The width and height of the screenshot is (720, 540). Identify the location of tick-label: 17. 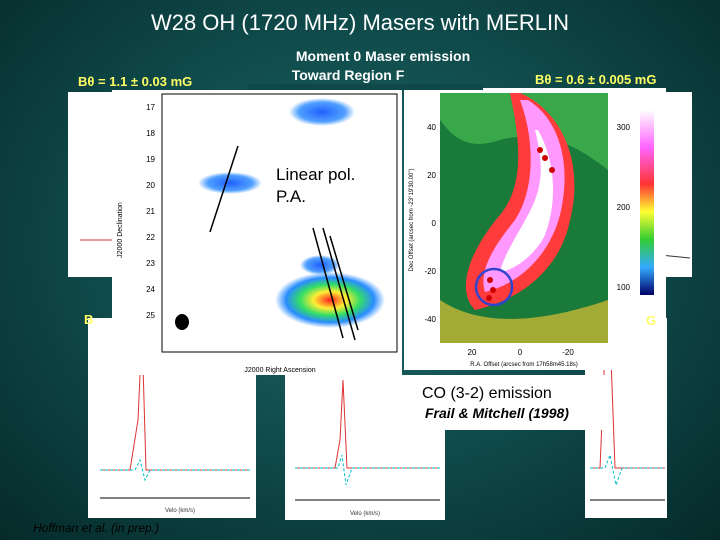
(150, 107).